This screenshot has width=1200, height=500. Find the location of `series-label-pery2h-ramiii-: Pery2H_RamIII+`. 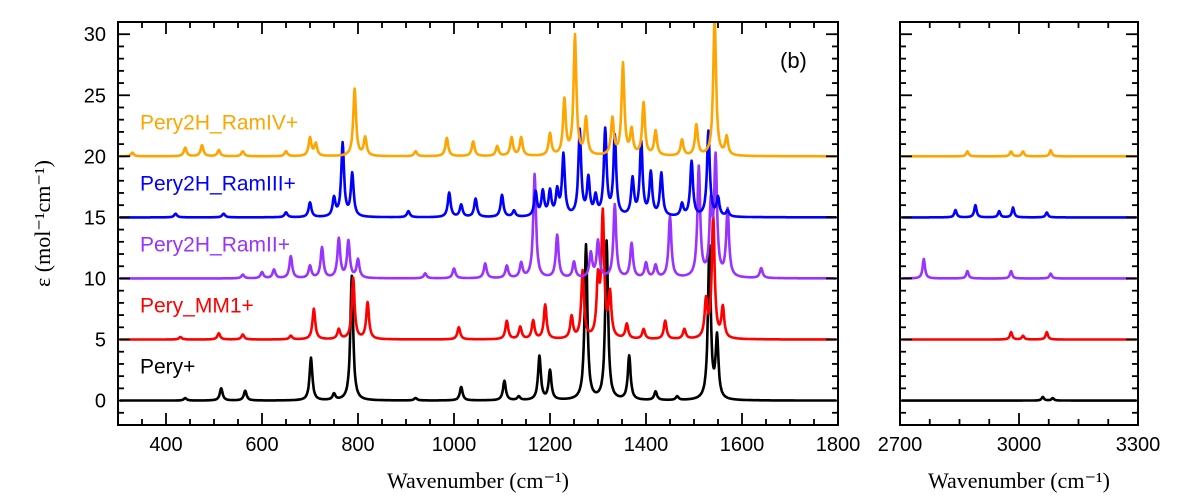

series-label-pery2h-ramiii-: Pery2H_RamIII+ is located at coordinates (218, 183).